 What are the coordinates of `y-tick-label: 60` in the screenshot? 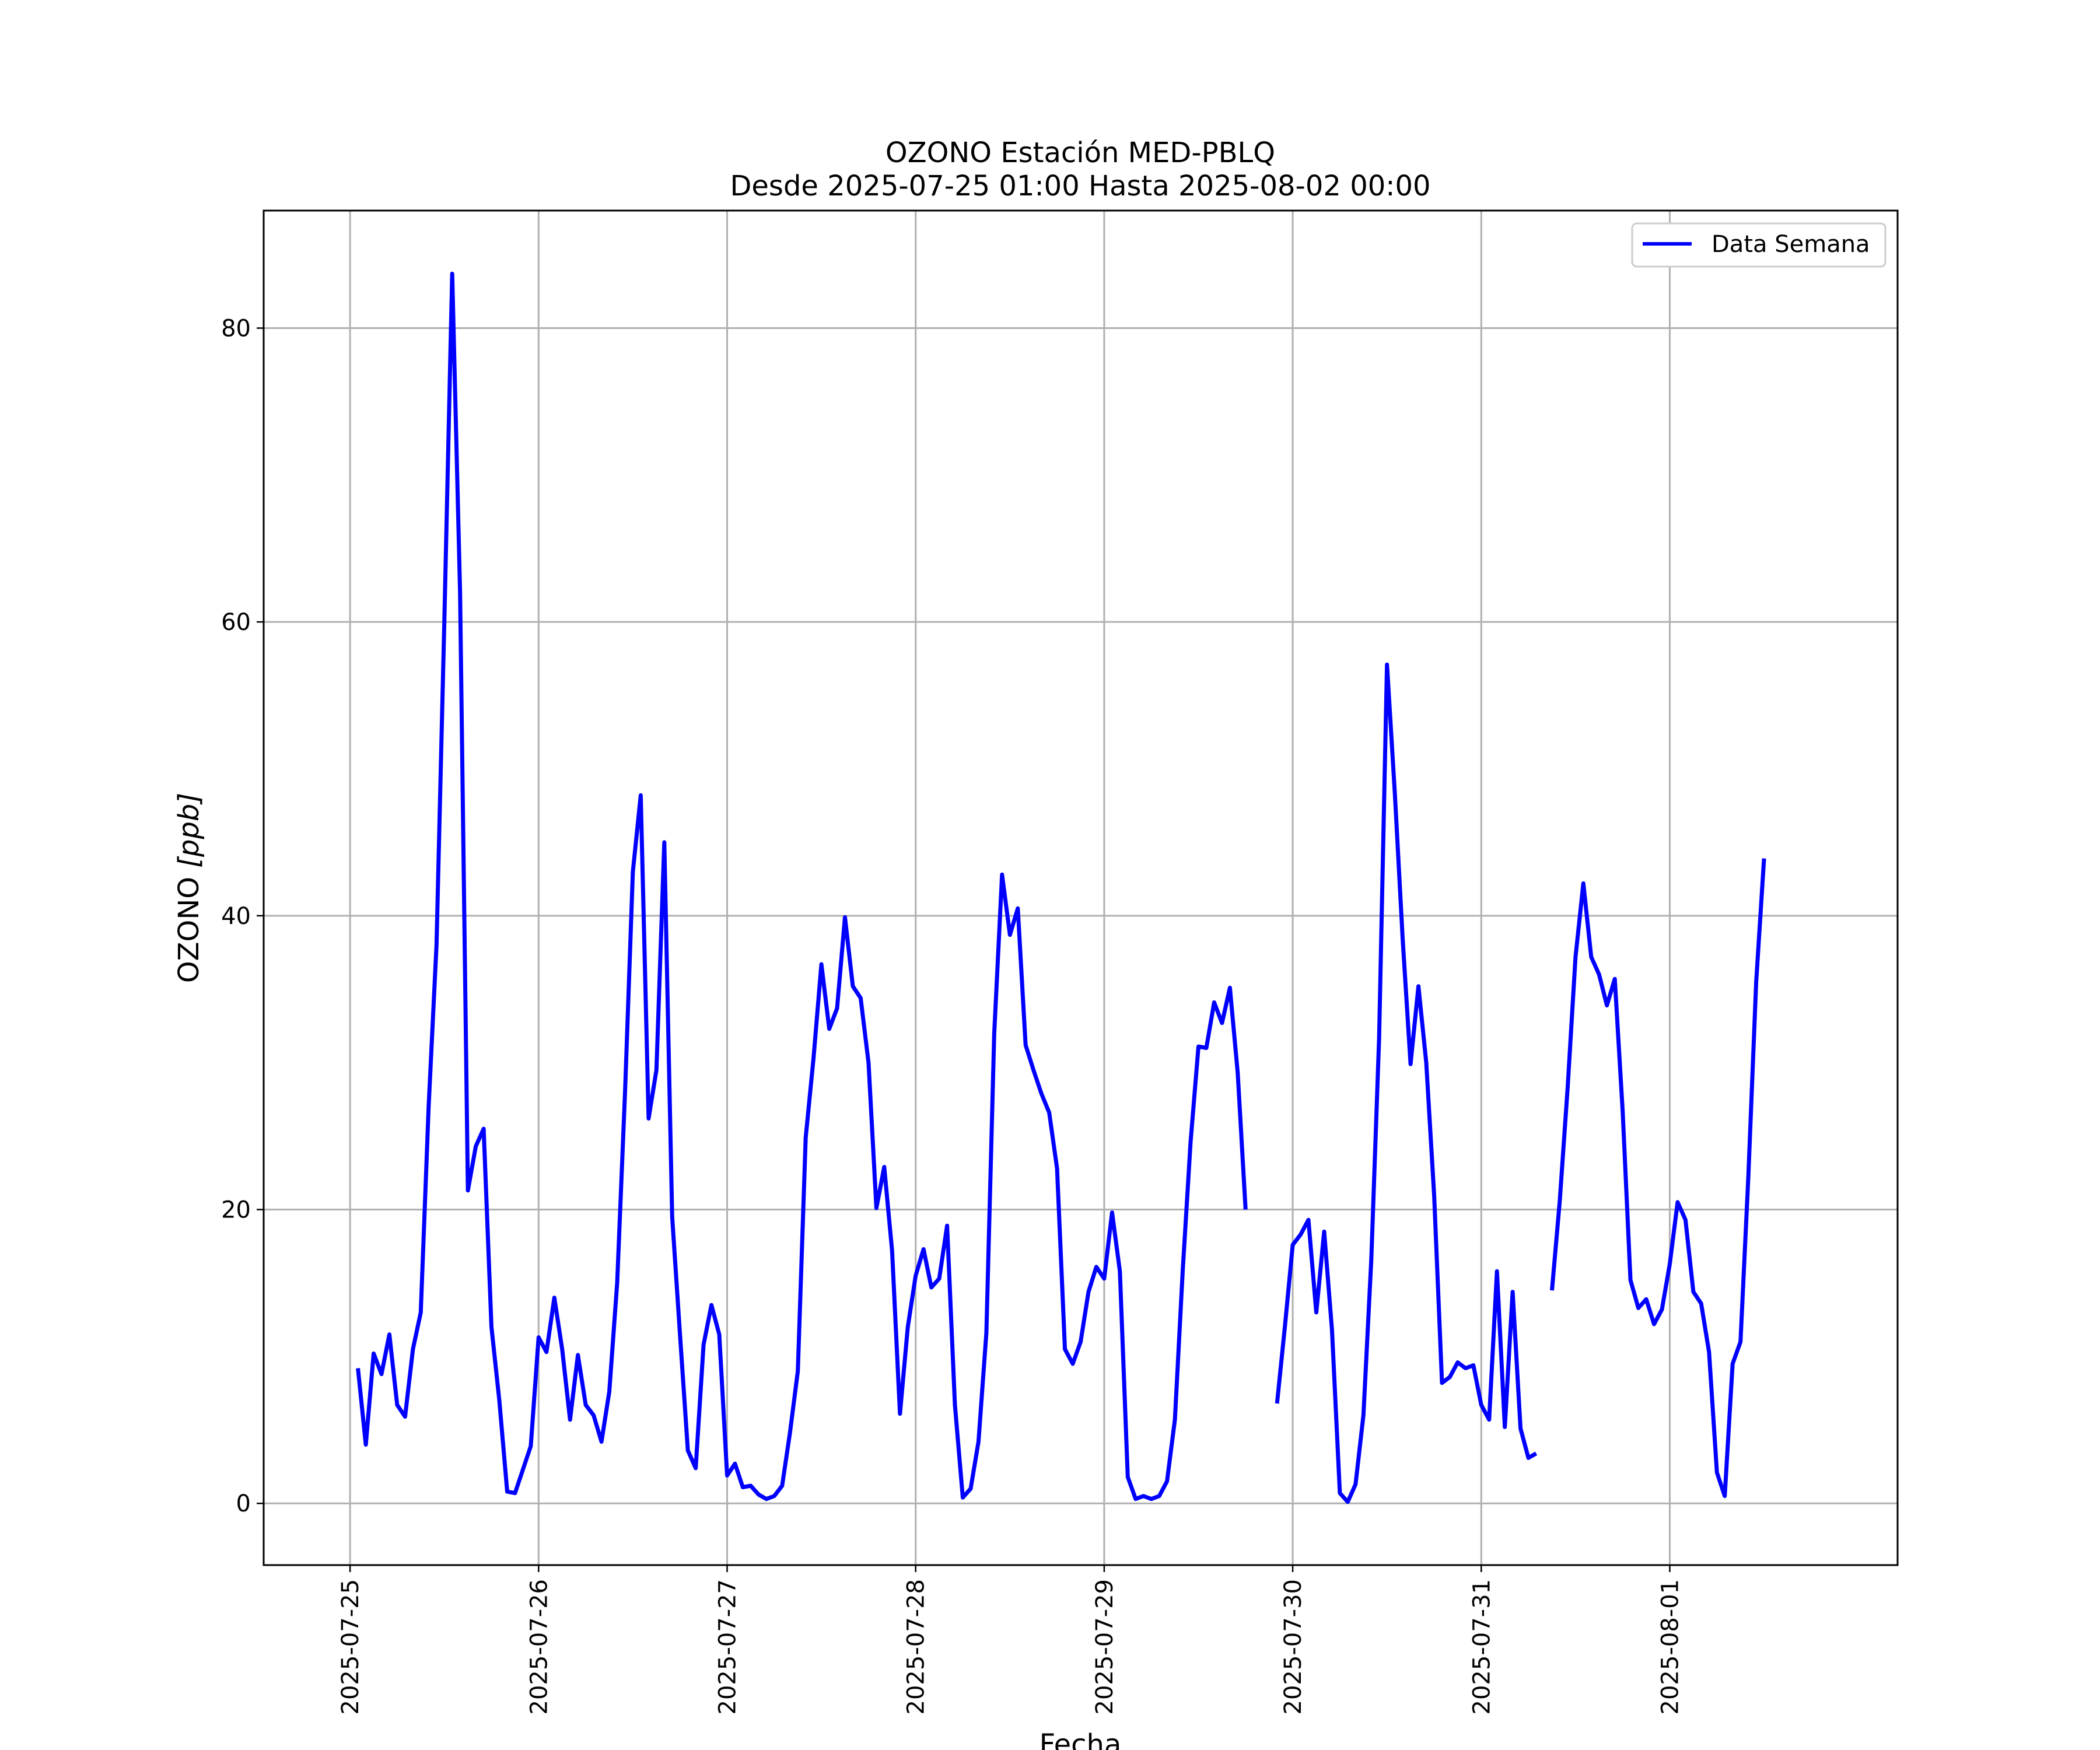 It's located at (236, 622).